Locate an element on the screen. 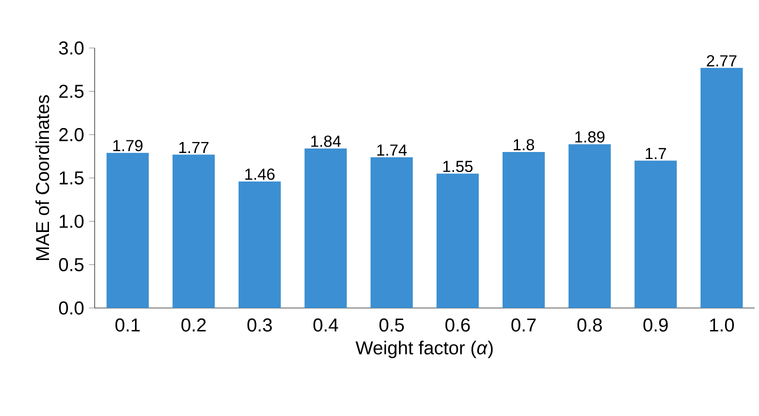 Image resolution: width=759 pixels, height=416 pixels. y-tick-label: 3.0 is located at coordinates (71, 48).